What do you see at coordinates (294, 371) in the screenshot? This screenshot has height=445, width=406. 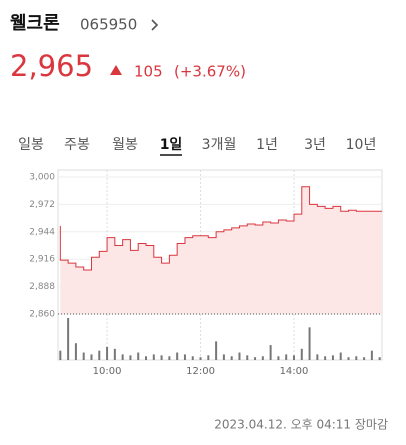 I see `x-tick-label: 14:00` at bounding box center [294, 371].